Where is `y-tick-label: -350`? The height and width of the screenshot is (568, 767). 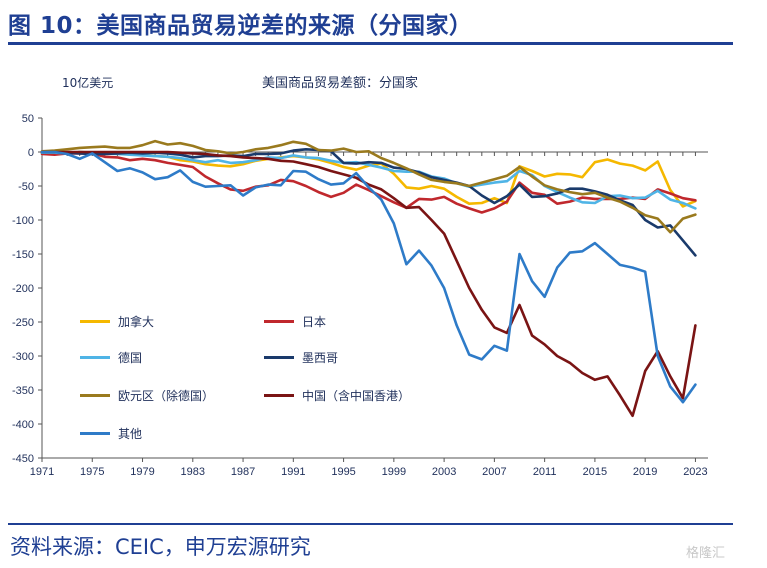
y-tick-label: -350 is located at coordinates (23, 391).